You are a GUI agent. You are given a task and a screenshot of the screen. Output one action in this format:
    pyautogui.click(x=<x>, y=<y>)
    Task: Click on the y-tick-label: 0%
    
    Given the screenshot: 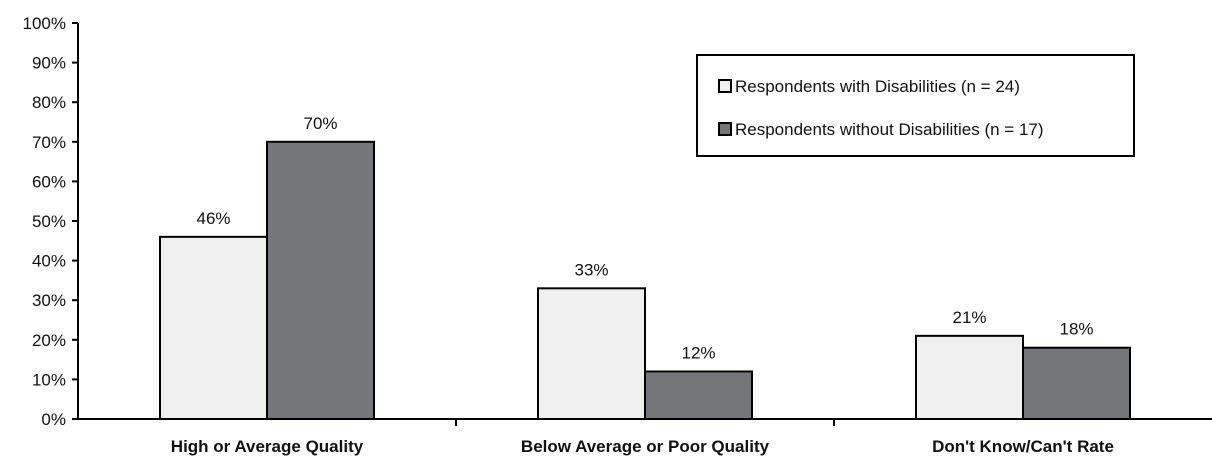 What is the action you would take?
    pyautogui.click(x=53, y=419)
    